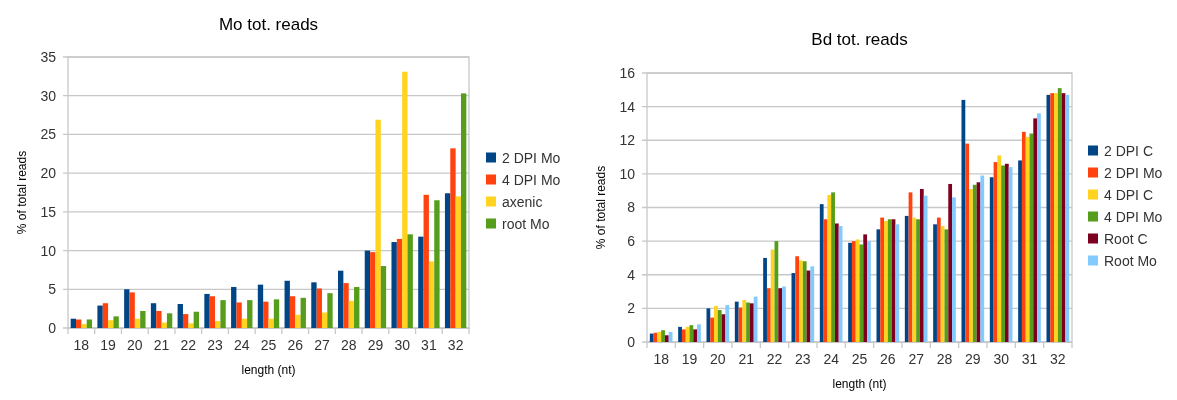  I want to click on y-tick-label: 30, so click(48, 95).